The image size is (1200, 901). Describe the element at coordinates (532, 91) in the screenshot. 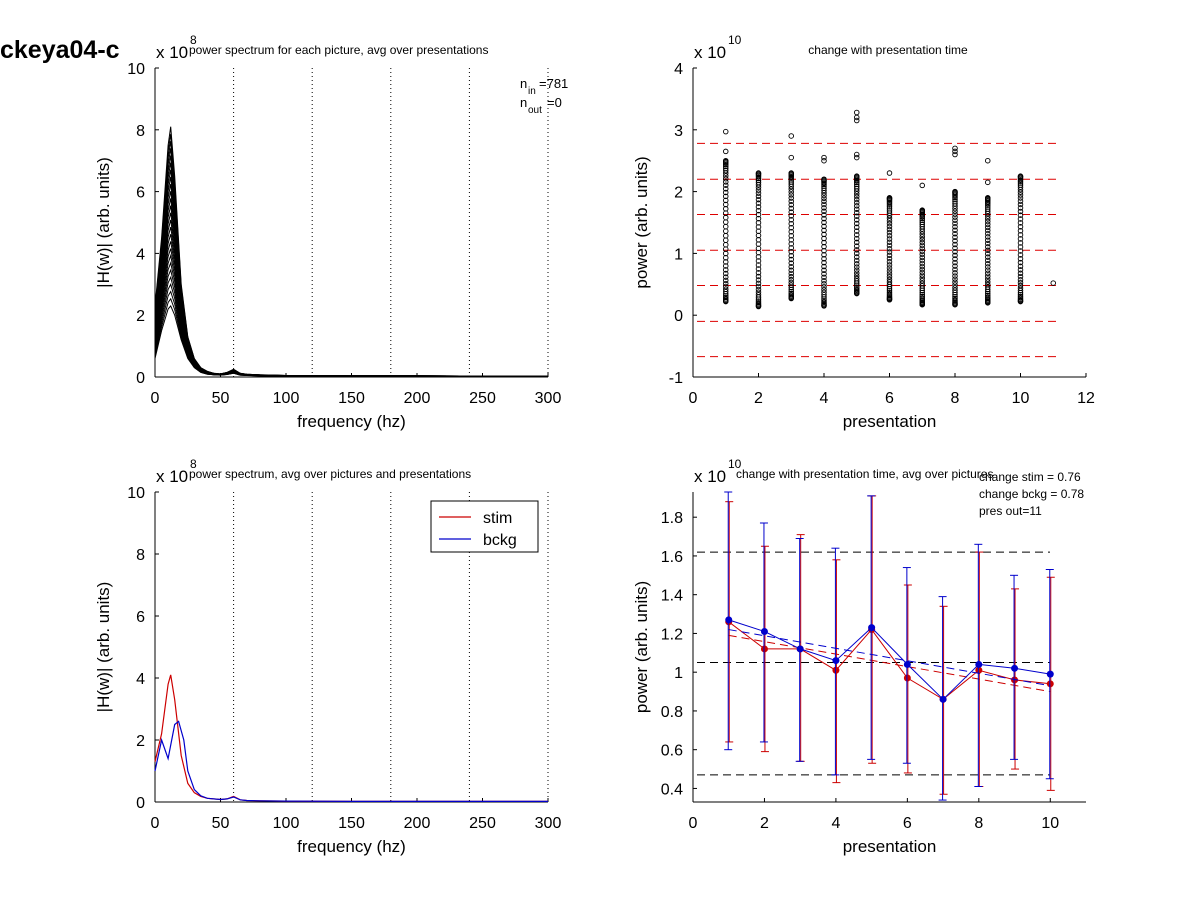

I see `n-in-subscript: in` at that location.